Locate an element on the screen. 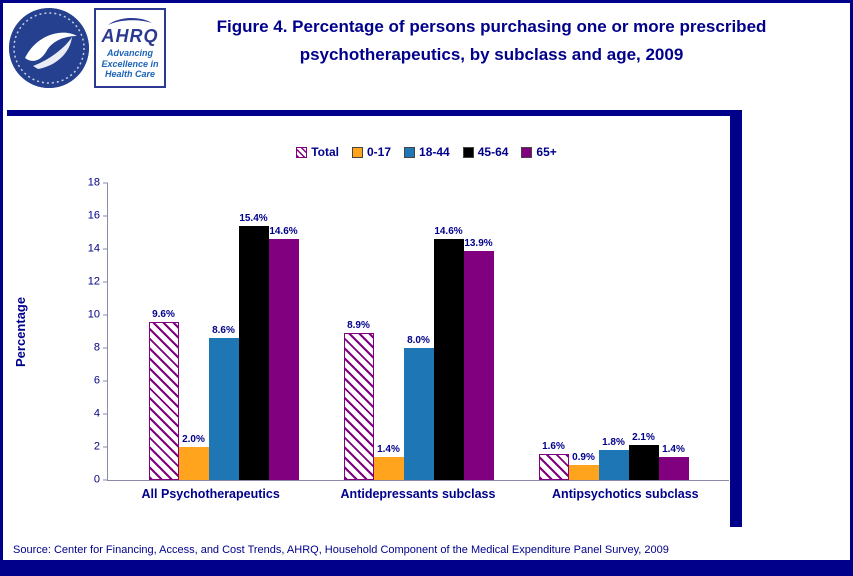 Image resolution: width=853 pixels, height=576 pixels. legend: Total 0-17 18-44 45-64 65+ is located at coordinates (426, 152).